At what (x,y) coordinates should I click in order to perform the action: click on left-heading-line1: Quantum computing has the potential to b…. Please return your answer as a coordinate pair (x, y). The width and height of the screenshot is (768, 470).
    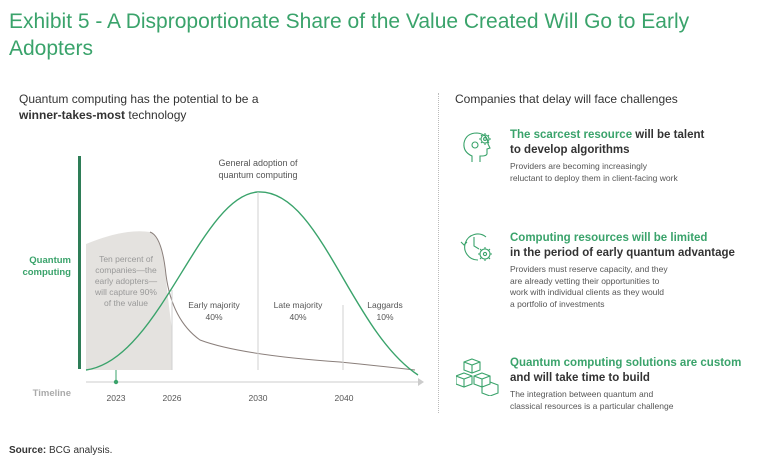
    Looking at the image, I should click on (139, 99).